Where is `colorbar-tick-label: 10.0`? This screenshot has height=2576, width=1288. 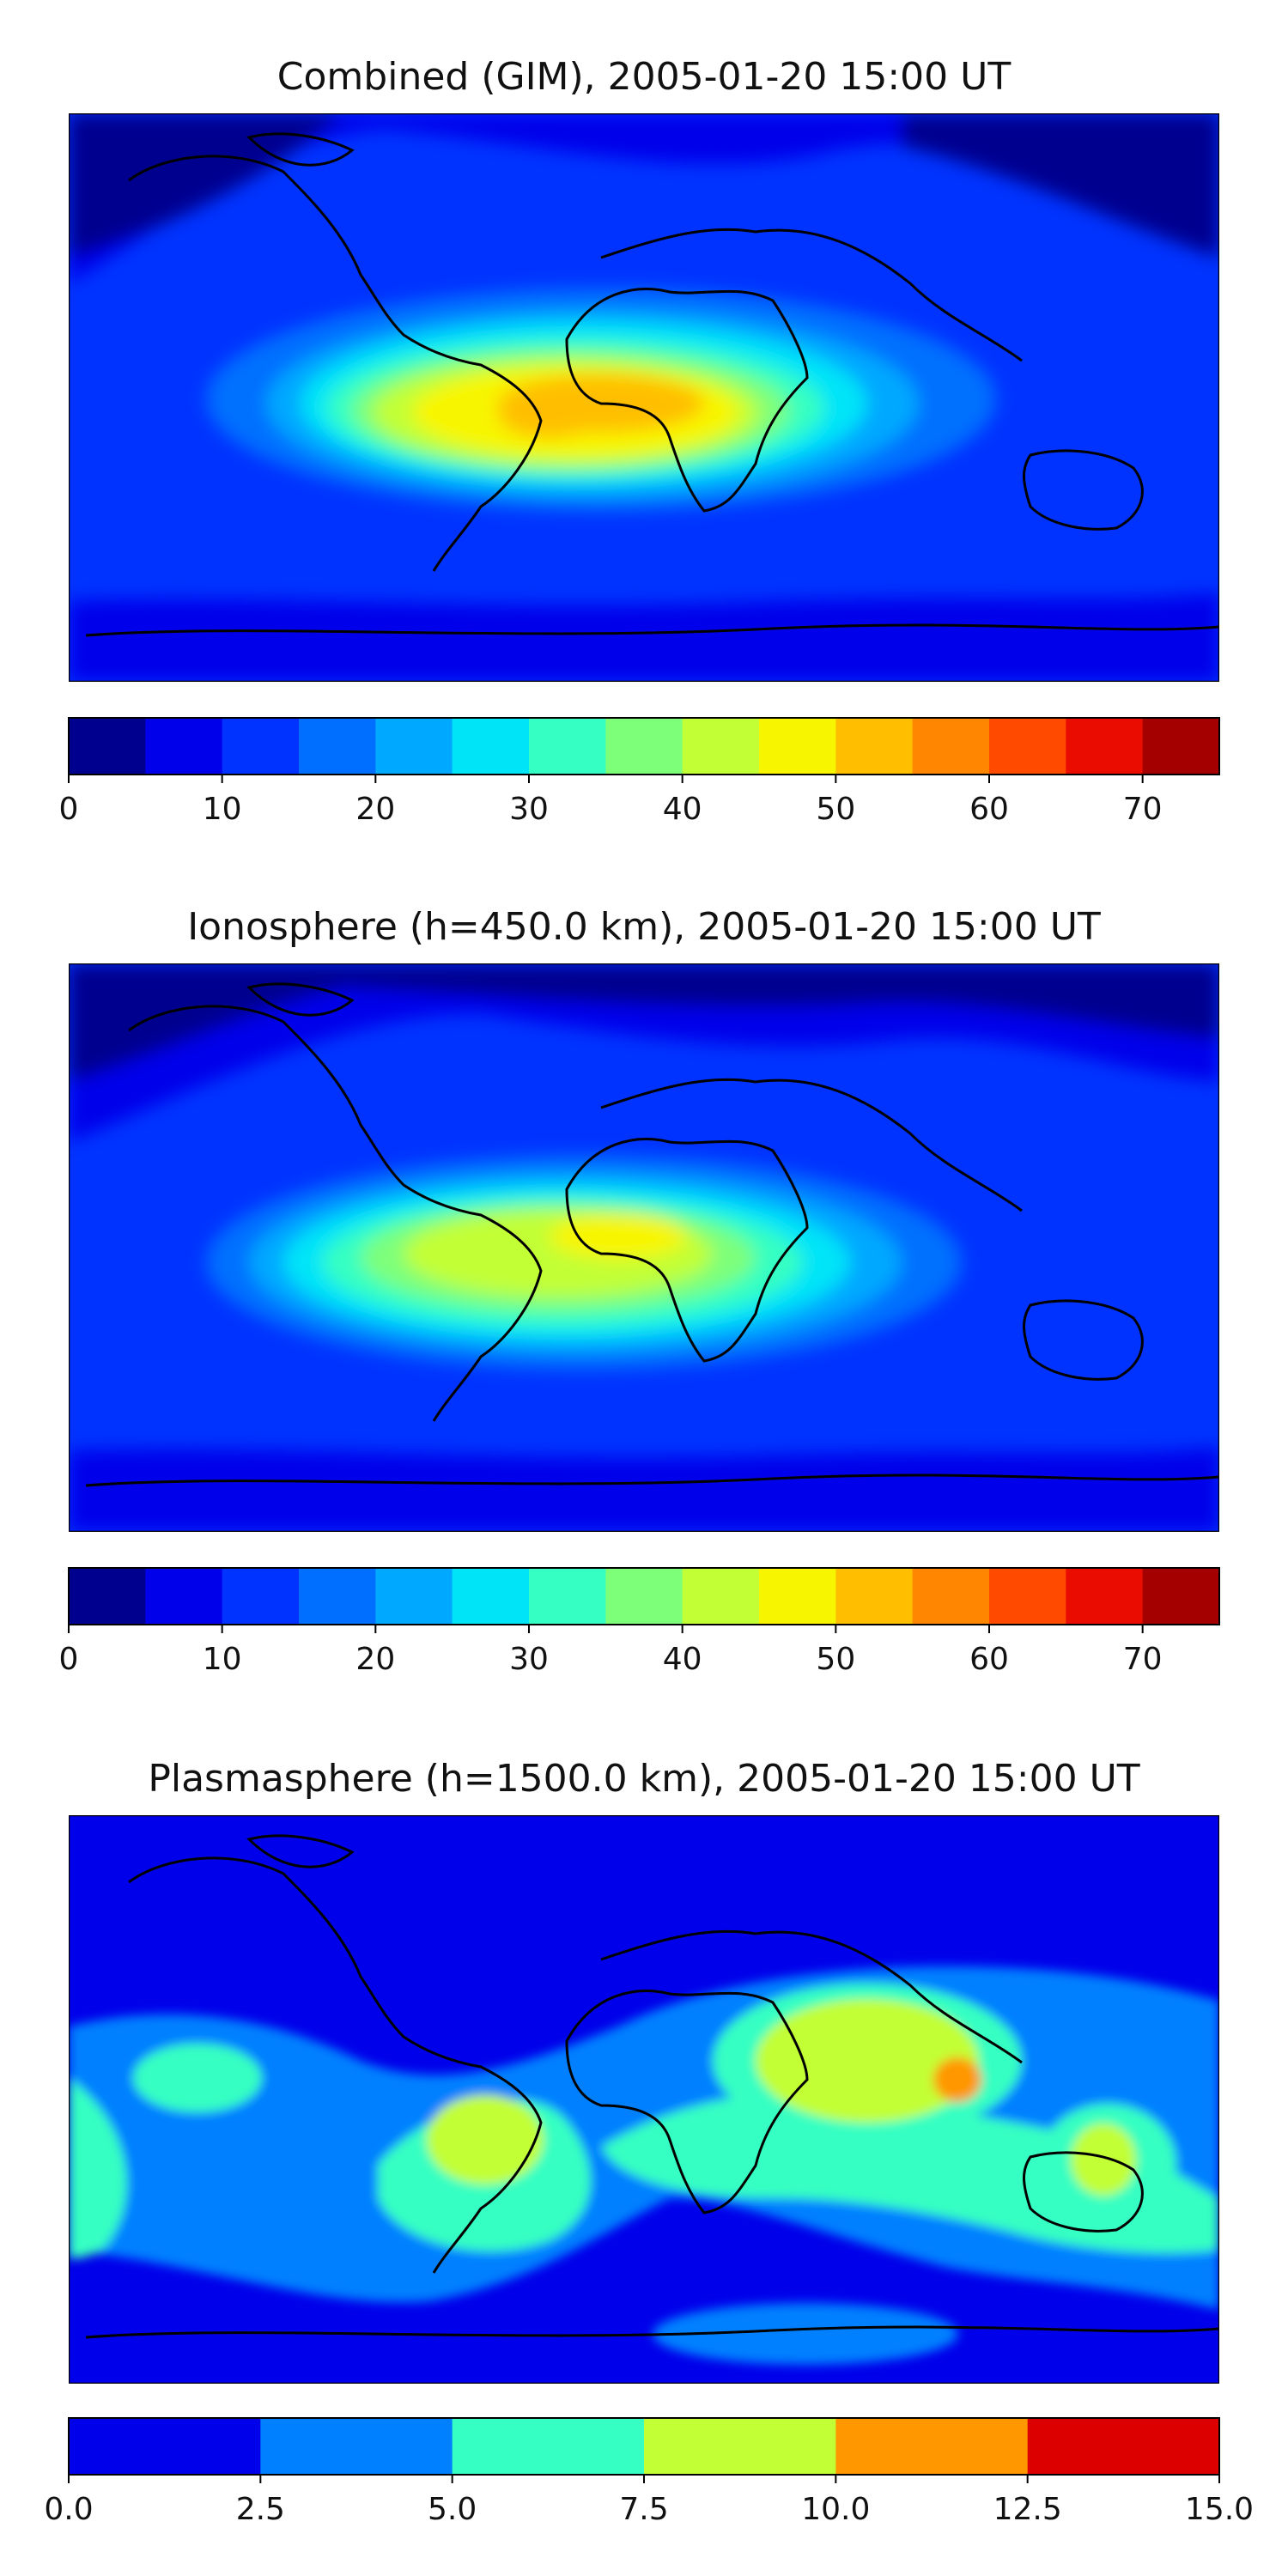 colorbar-tick-label: 10.0 is located at coordinates (835, 2509).